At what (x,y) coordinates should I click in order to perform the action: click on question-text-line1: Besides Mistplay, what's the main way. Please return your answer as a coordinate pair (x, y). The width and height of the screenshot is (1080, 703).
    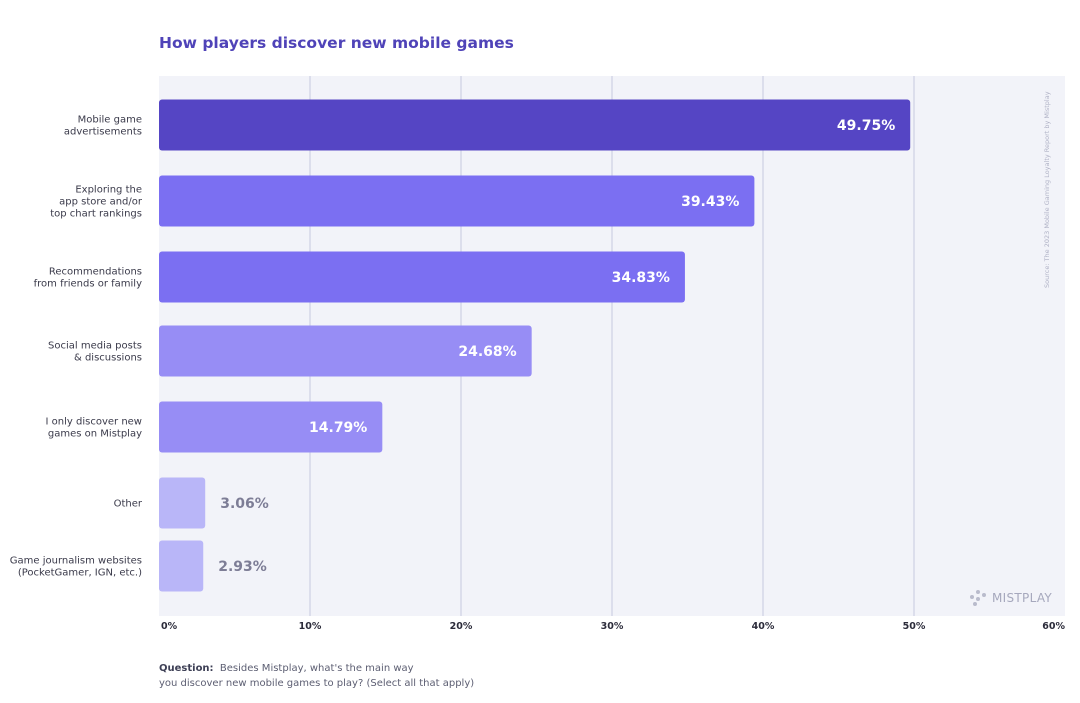
    Looking at the image, I should click on (316, 668).